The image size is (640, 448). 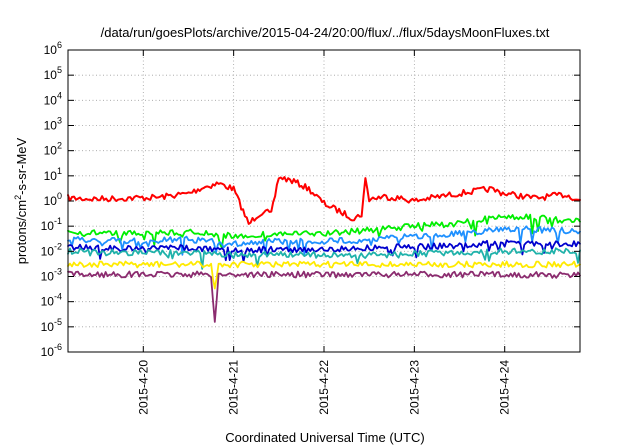 What do you see at coordinates (21, 200) in the screenshot?
I see `y-axis-label: protons/cm2-s-sr-MeV` at bounding box center [21, 200].